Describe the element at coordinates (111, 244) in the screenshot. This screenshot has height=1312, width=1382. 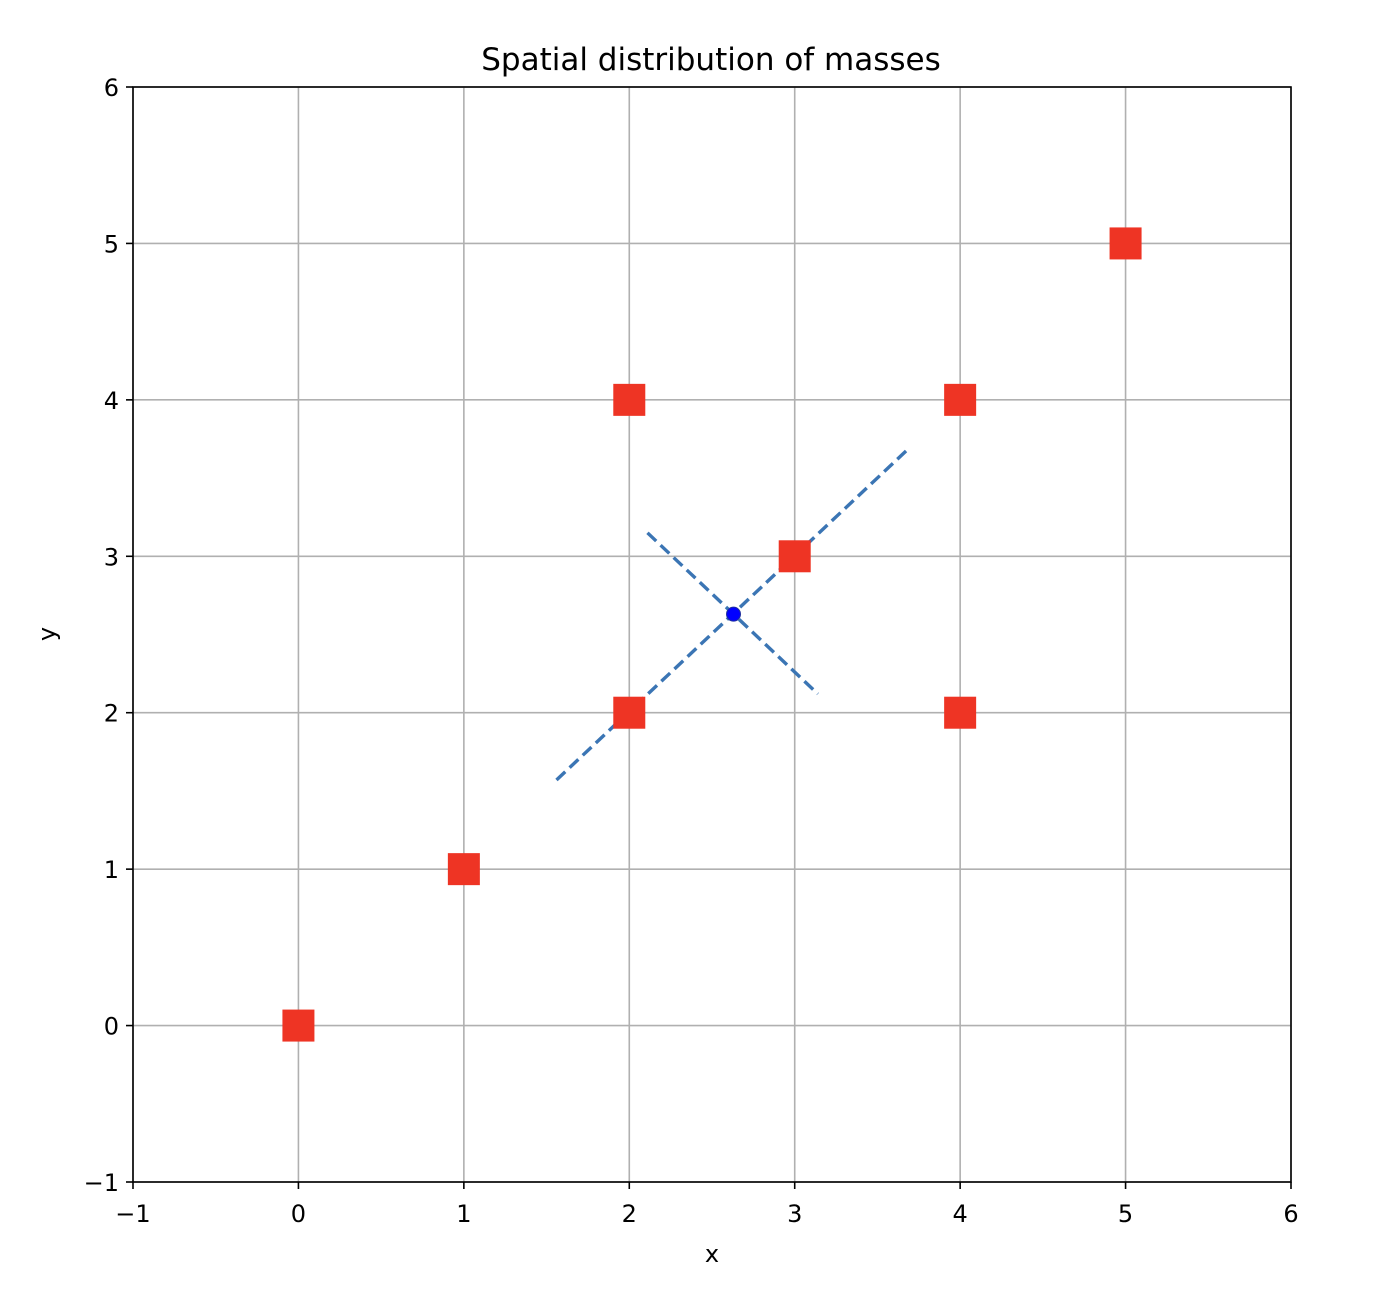
I see `y-tick-label: 5` at that location.